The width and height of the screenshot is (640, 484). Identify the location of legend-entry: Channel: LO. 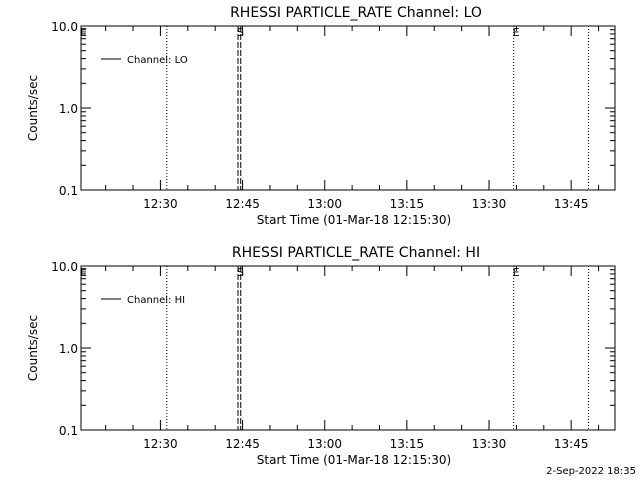
(157, 60).